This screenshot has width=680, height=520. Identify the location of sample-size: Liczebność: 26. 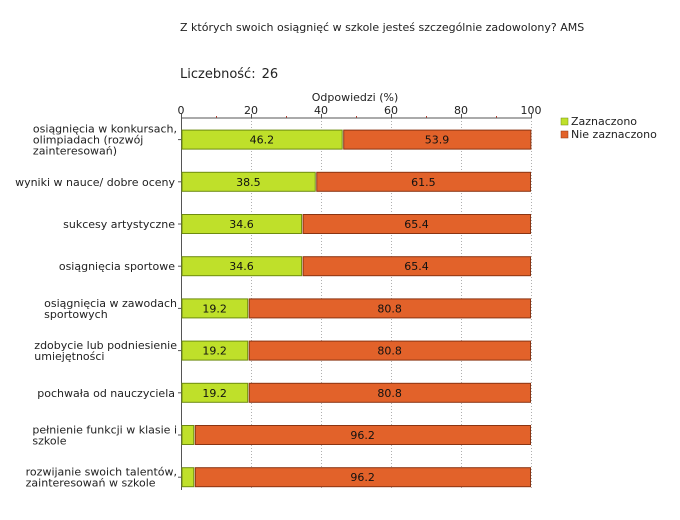
(232, 74).